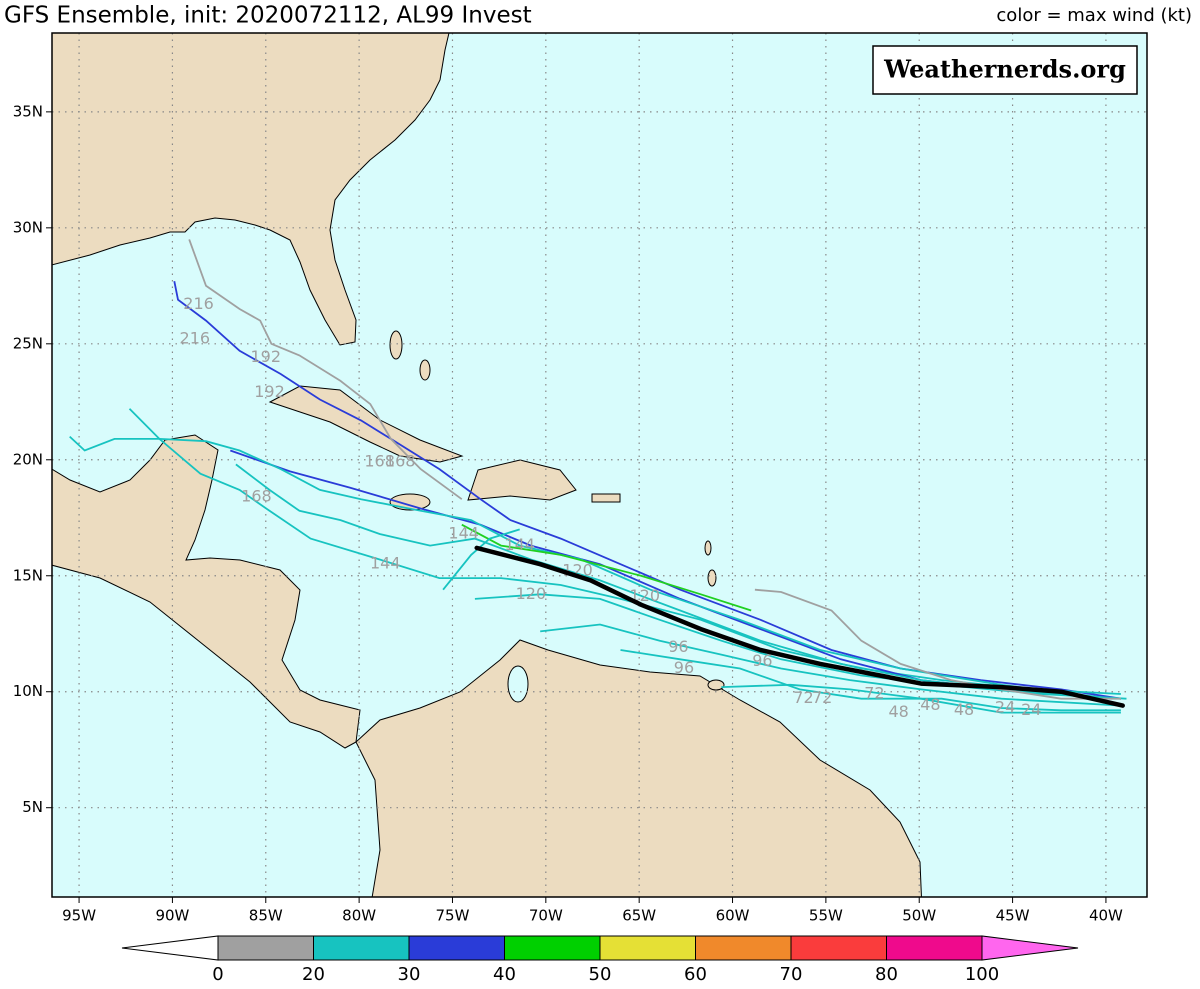 The width and height of the screenshot is (1200, 989). Describe the element at coordinates (791, 974) in the screenshot. I see `colorbar-label: 70` at that location.